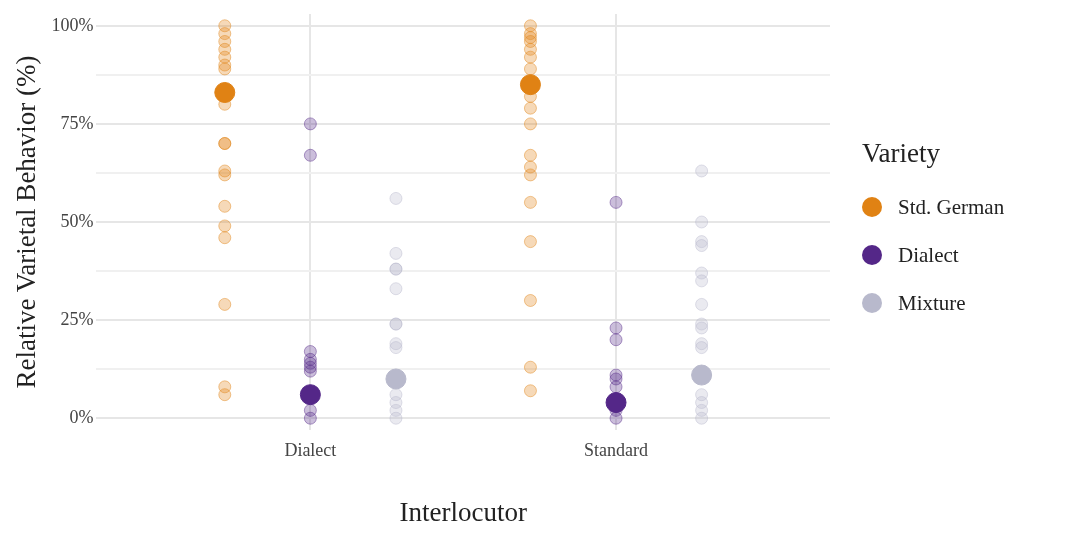 Image resolution: width=1067 pixels, height=544 pixels. I want to click on y-tick-label: 100%, so click(72, 24).